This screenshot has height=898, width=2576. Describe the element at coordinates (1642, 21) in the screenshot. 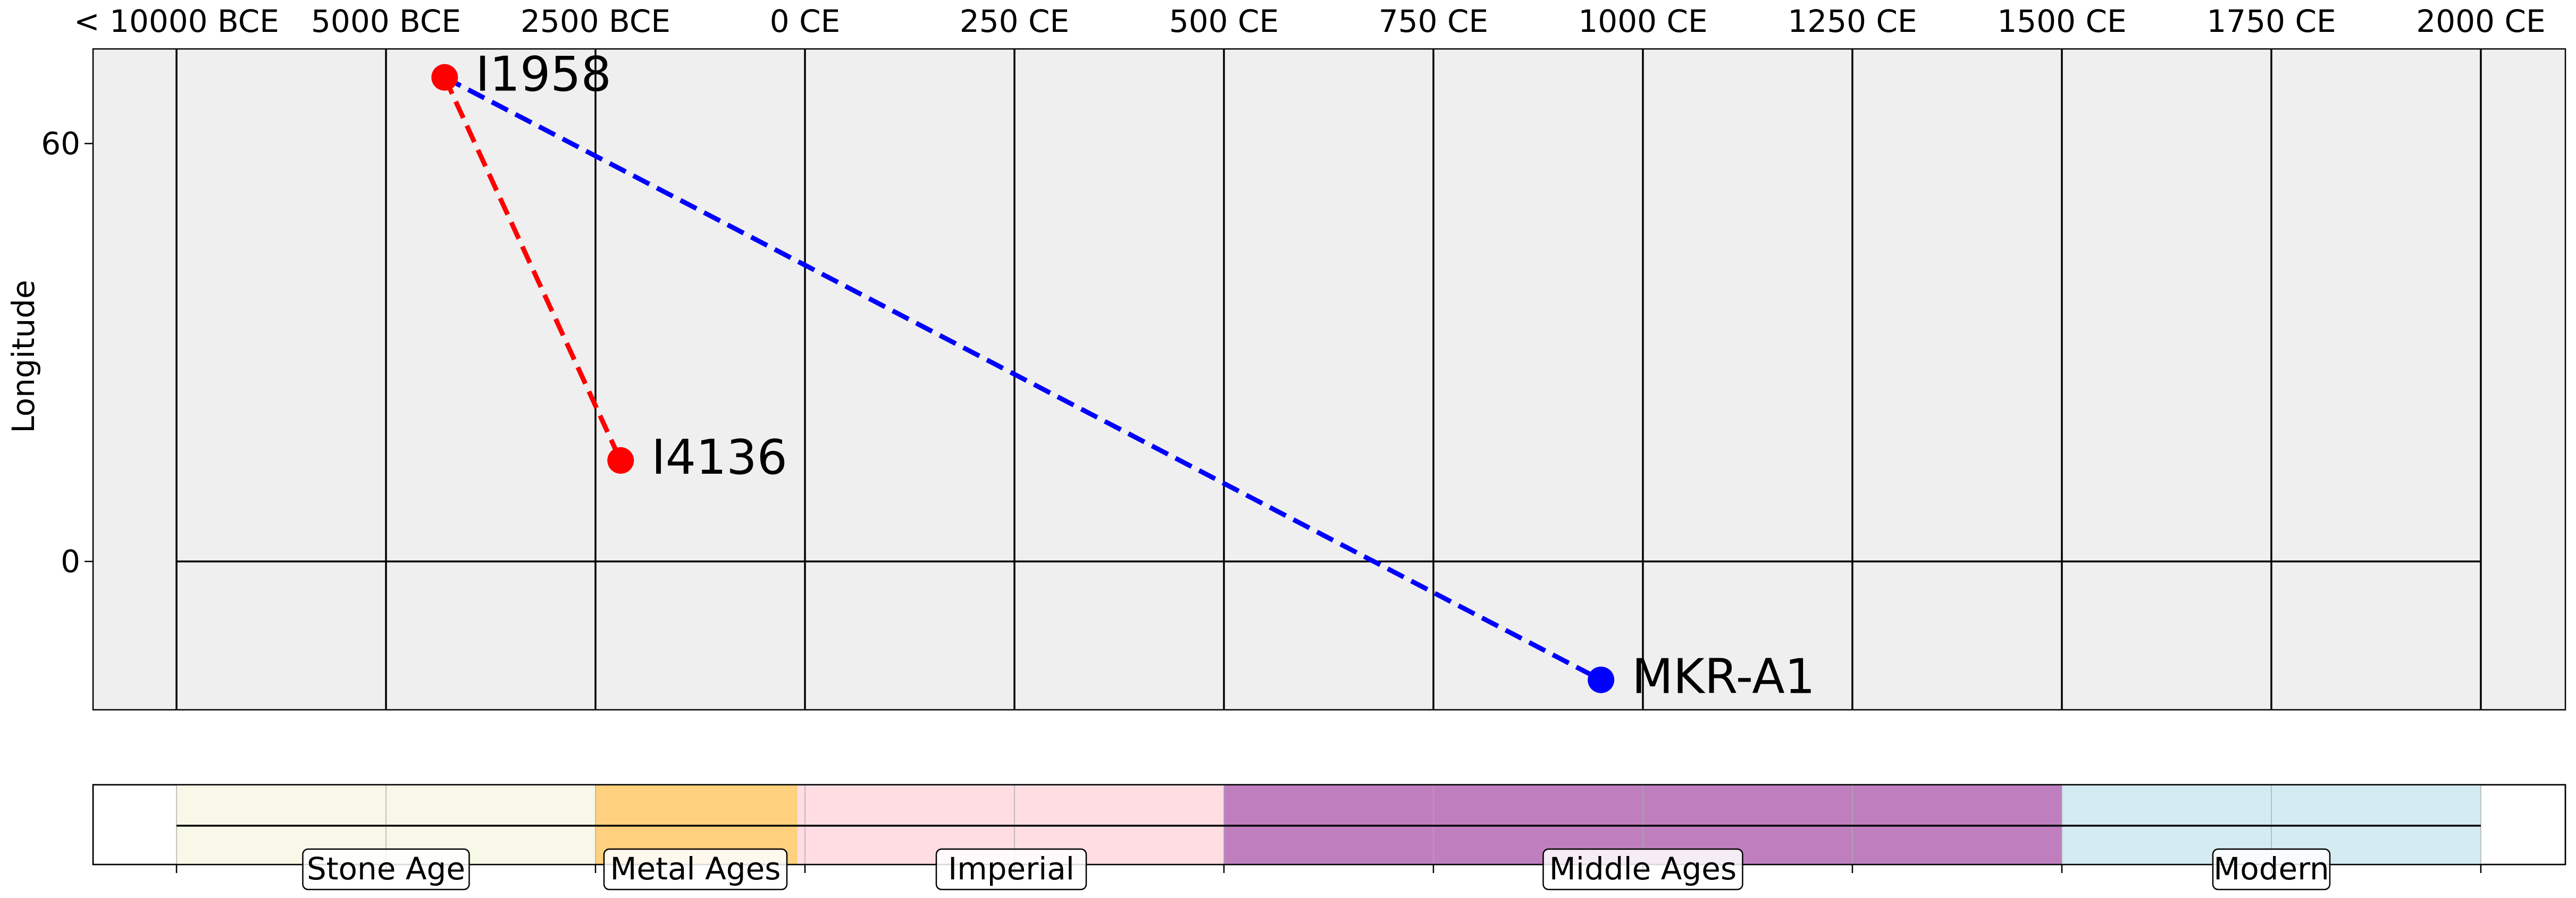

I see `x-tick-label: 1000 CE` at that location.